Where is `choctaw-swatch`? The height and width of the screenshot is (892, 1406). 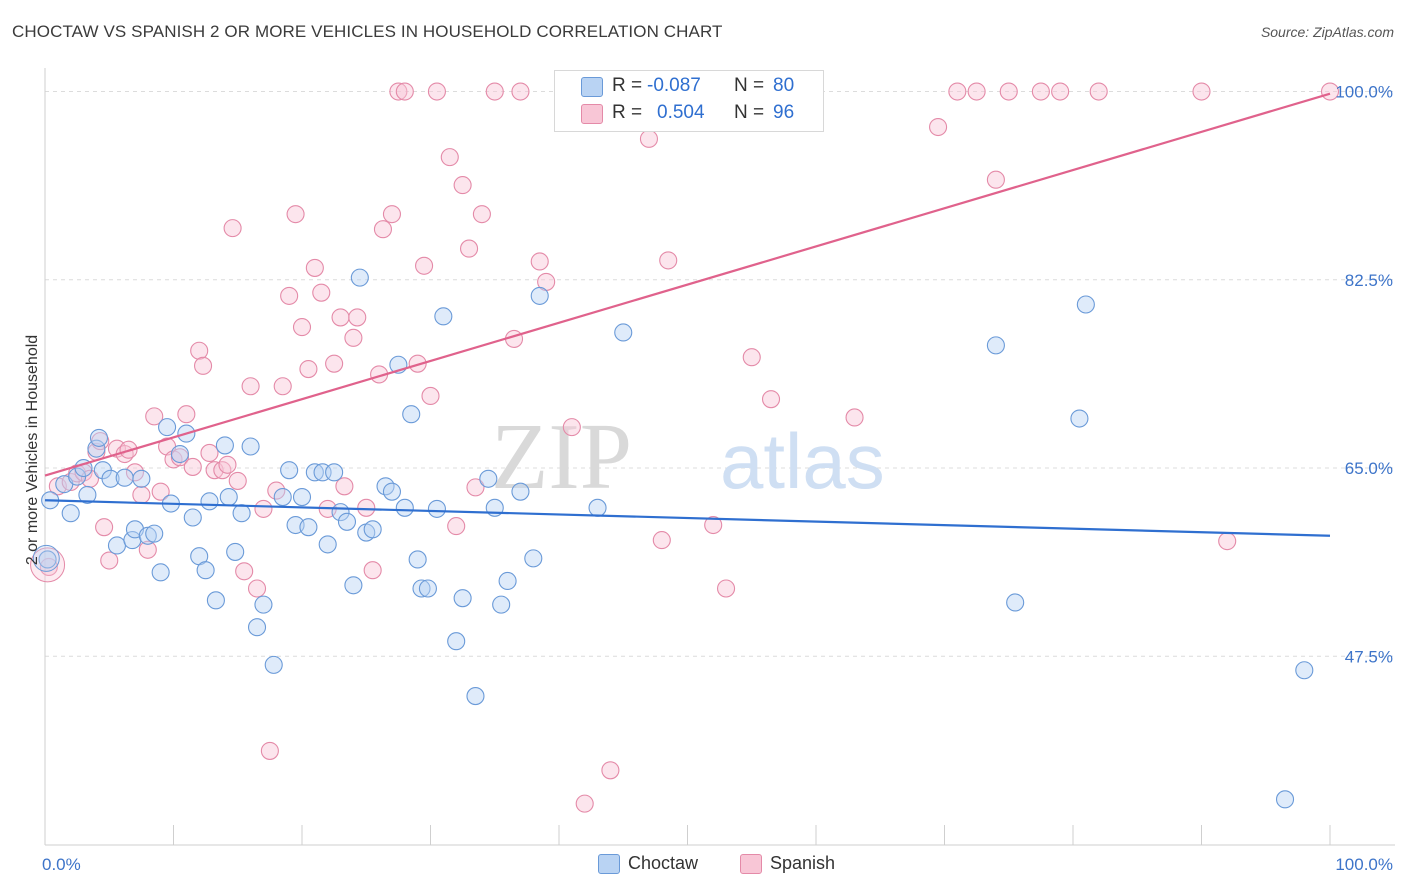
choctaw-swatch is located at coordinates (592, 87).